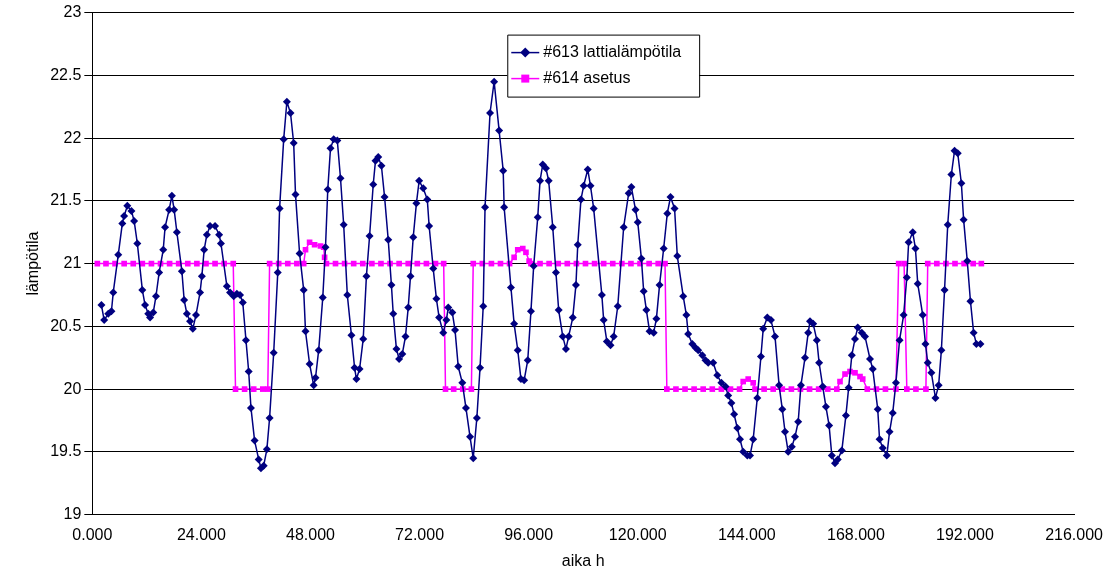 The height and width of the screenshot is (579, 1106). What do you see at coordinates (72, 263) in the screenshot?
I see `y-tick-label: 21` at bounding box center [72, 263].